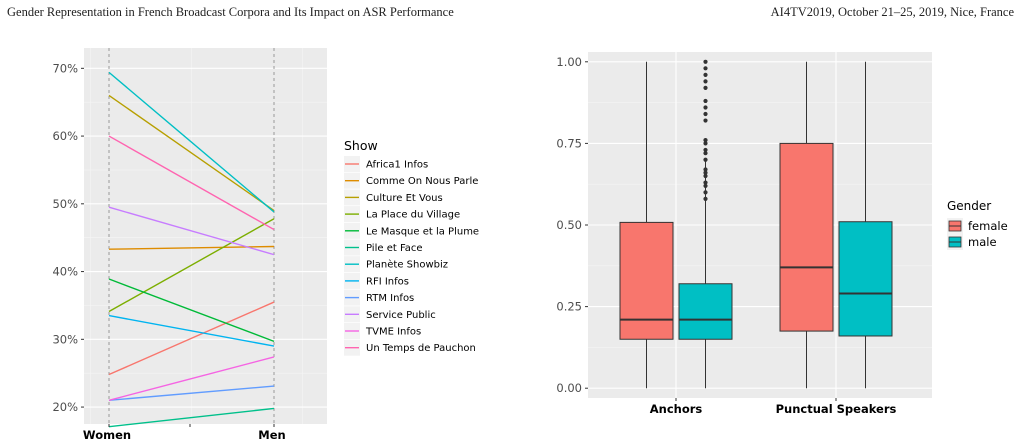 The image size is (1021, 448). What do you see at coordinates (191, 265) in the screenshot?
I see `series-line-la-place-du-village` at bounding box center [191, 265].